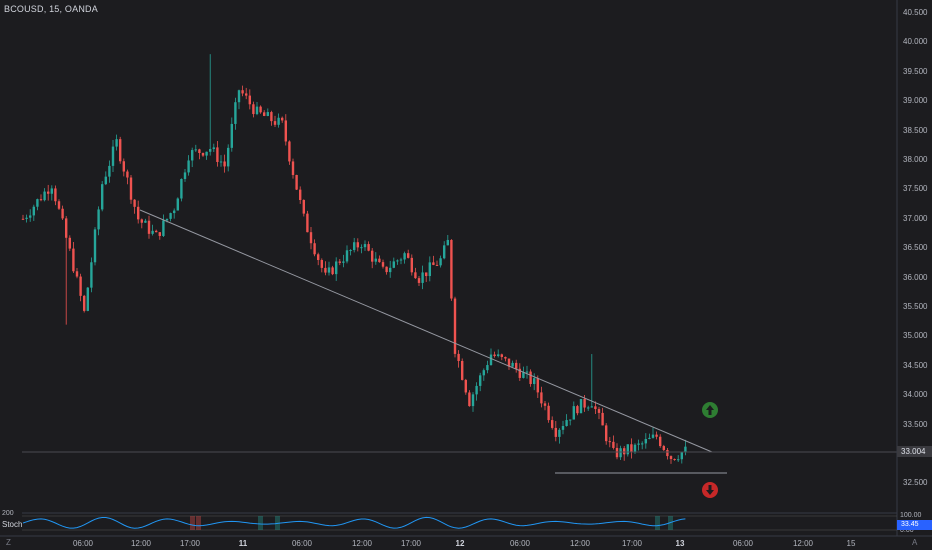 Image resolution: width=932 pixels, height=550 pixels. What do you see at coordinates (915, 336) in the screenshot?
I see `price-axis-label: 35.000` at bounding box center [915, 336].